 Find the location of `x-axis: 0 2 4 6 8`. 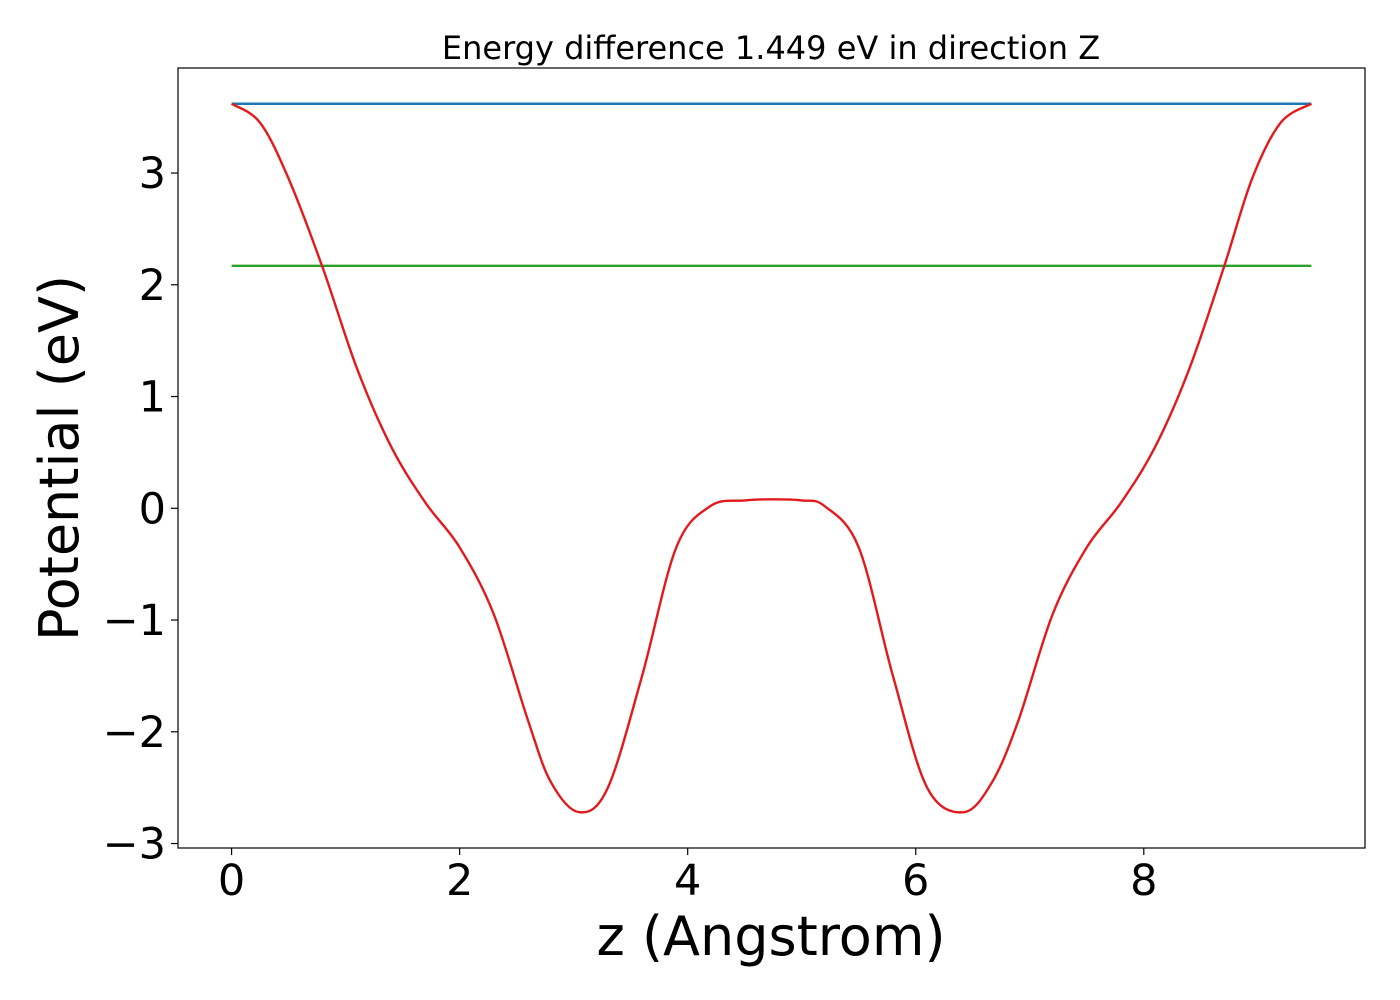

x-axis: 0 2 4 6 8 is located at coordinates (687, 877).